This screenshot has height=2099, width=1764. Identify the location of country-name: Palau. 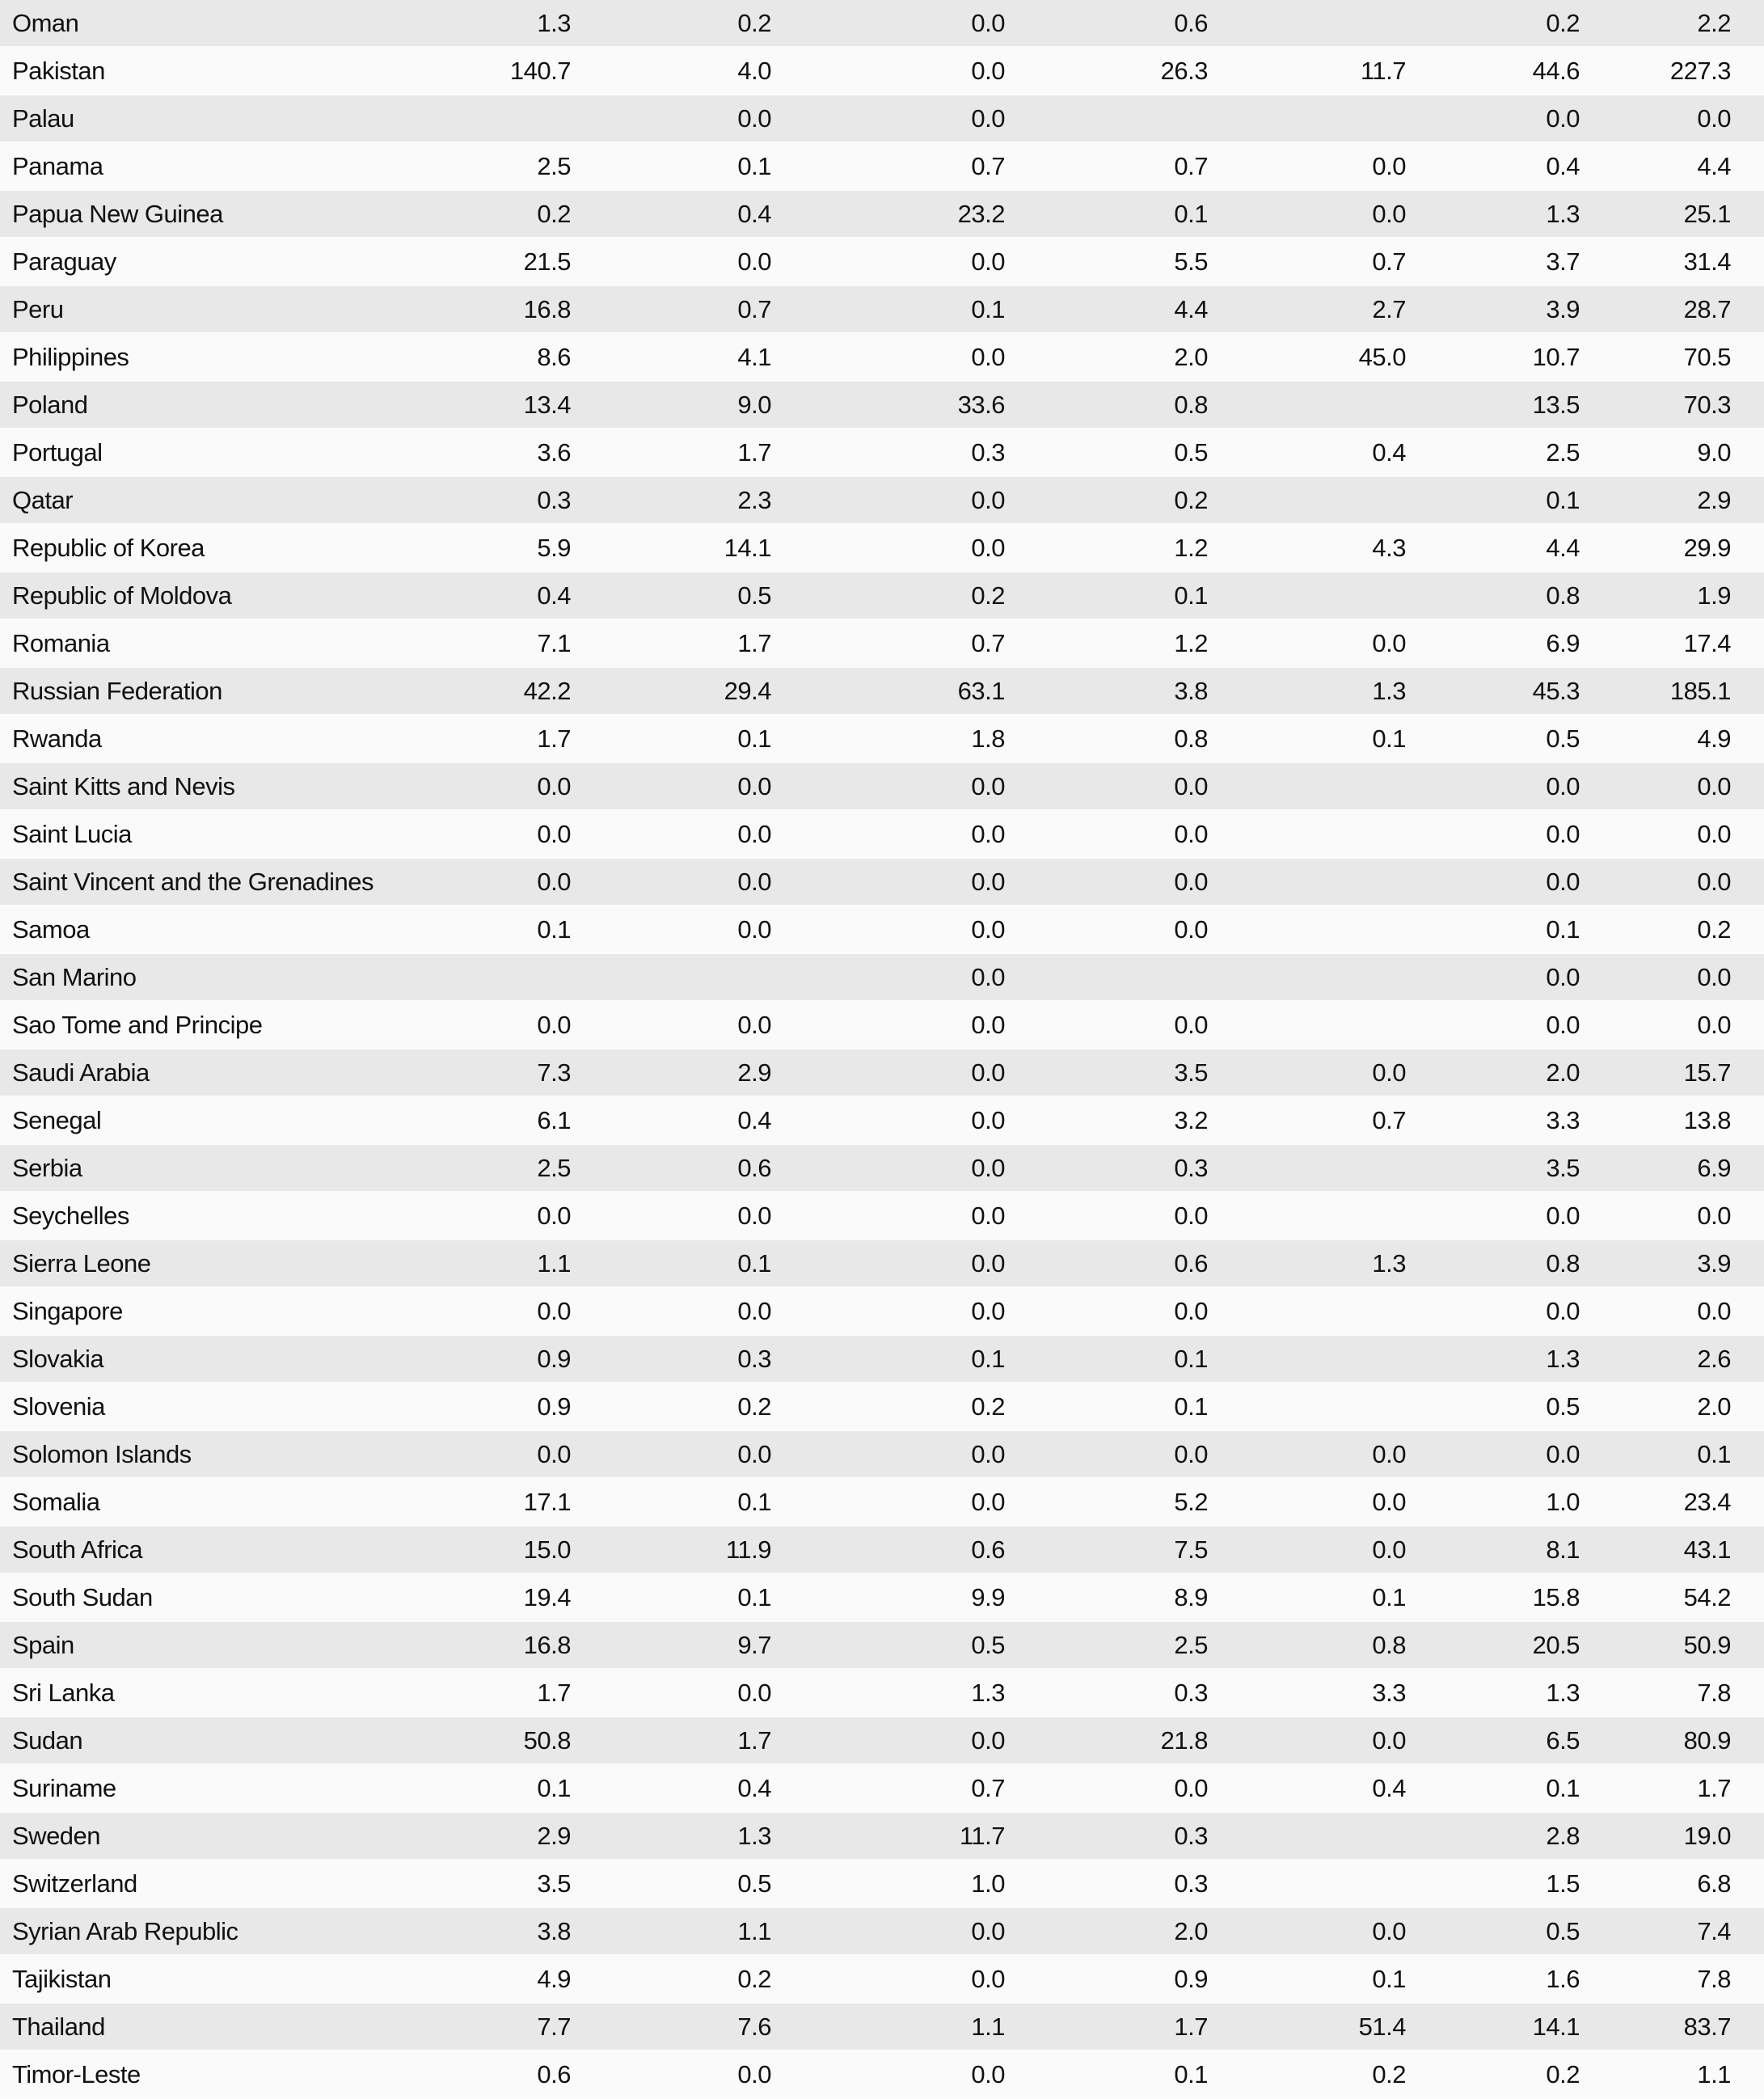
(43, 118).